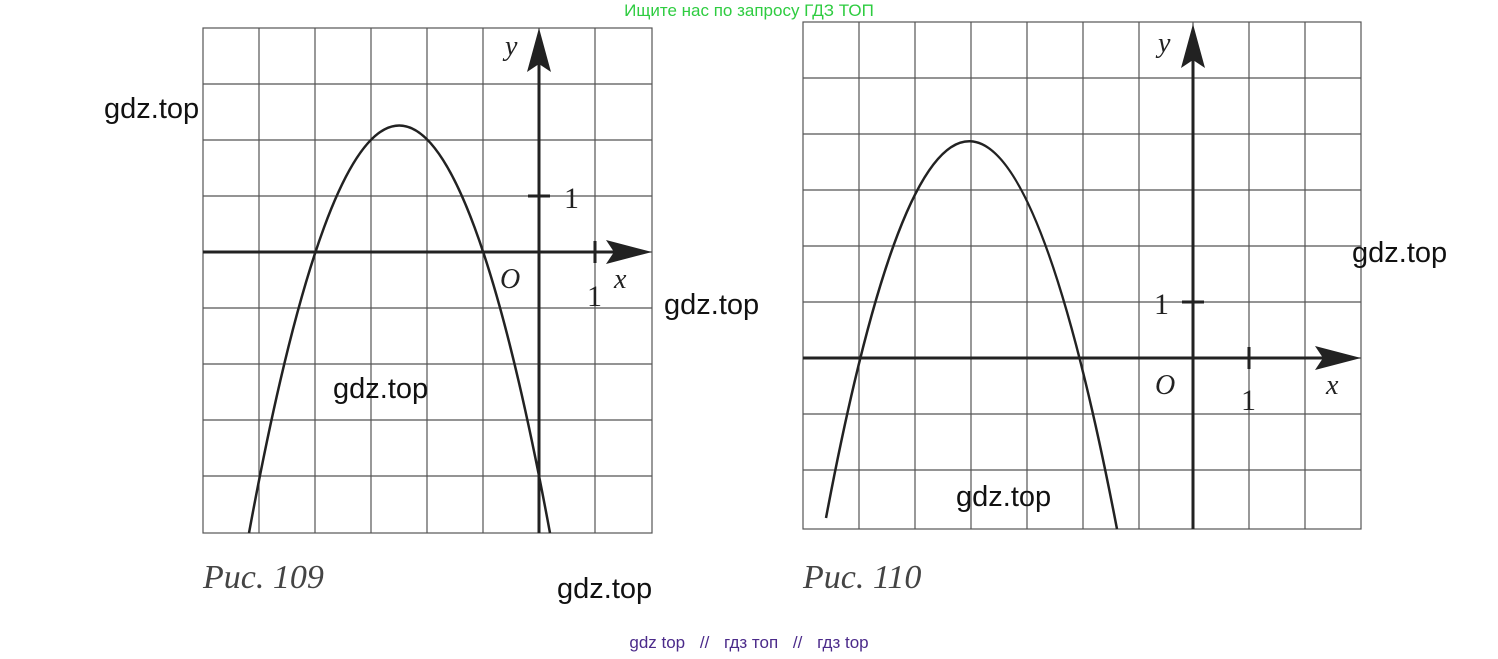  What do you see at coordinates (751, 642) in the screenshot?
I see `footer-link-gdz-top-cyrillic: гдз топ` at bounding box center [751, 642].